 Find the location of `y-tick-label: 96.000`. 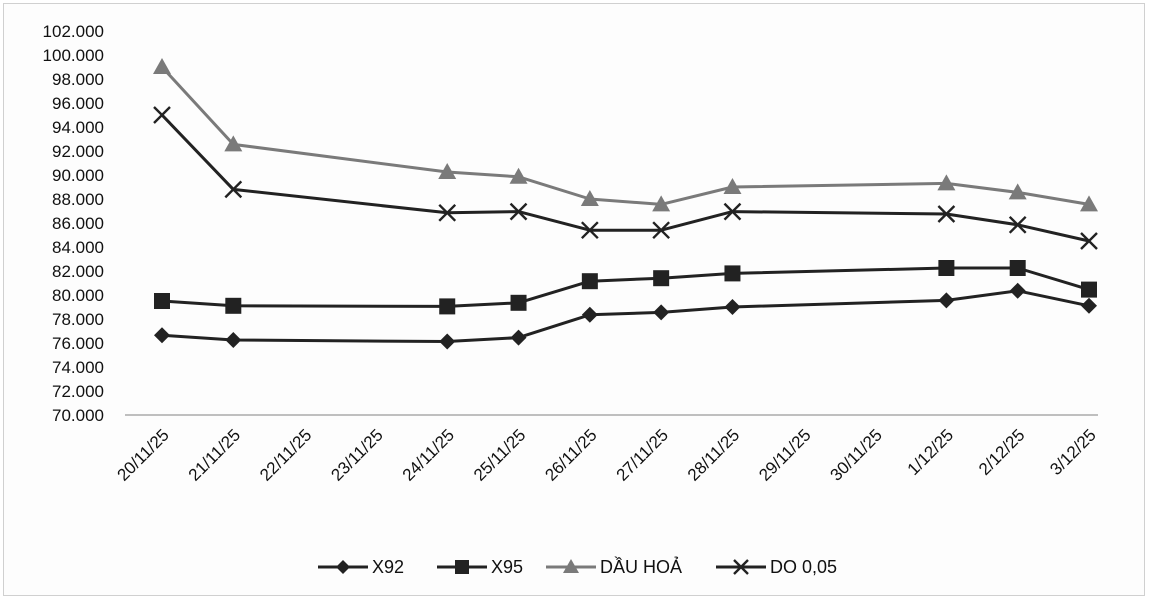

y-tick-label: 96.000 is located at coordinates (78, 103).